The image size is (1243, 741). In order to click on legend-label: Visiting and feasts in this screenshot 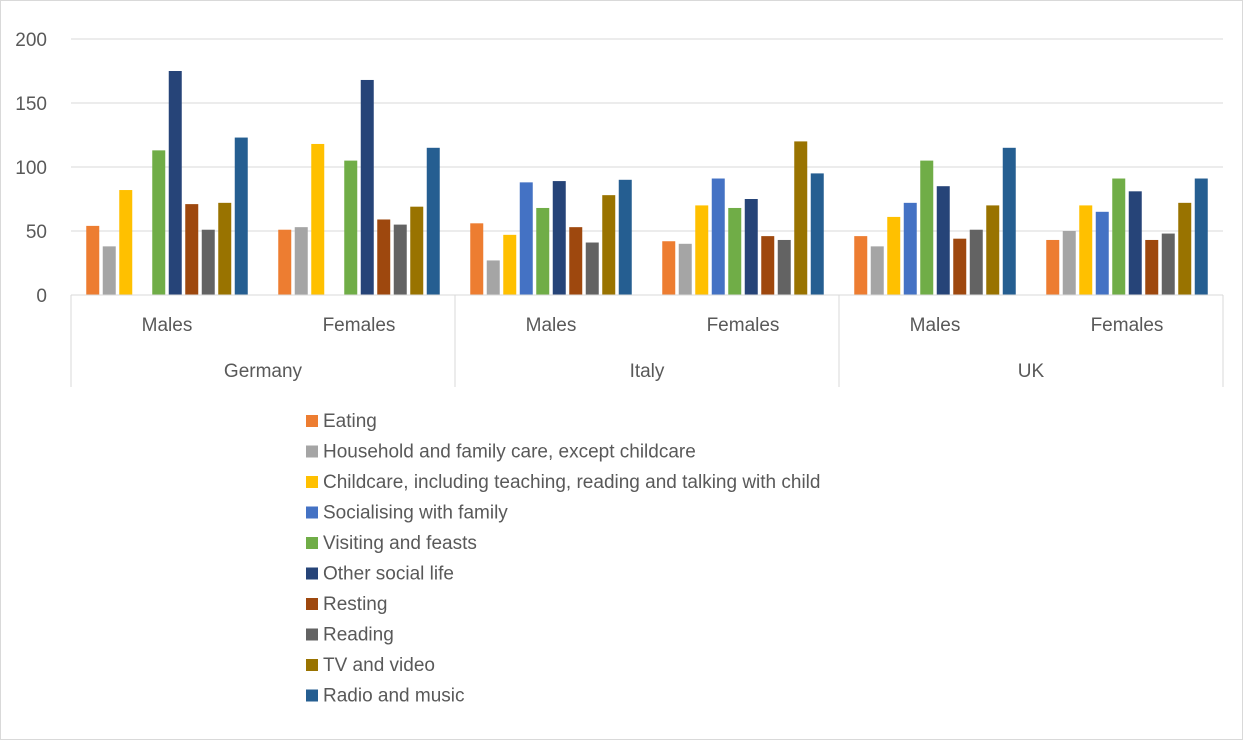, I will do `click(400, 543)`.